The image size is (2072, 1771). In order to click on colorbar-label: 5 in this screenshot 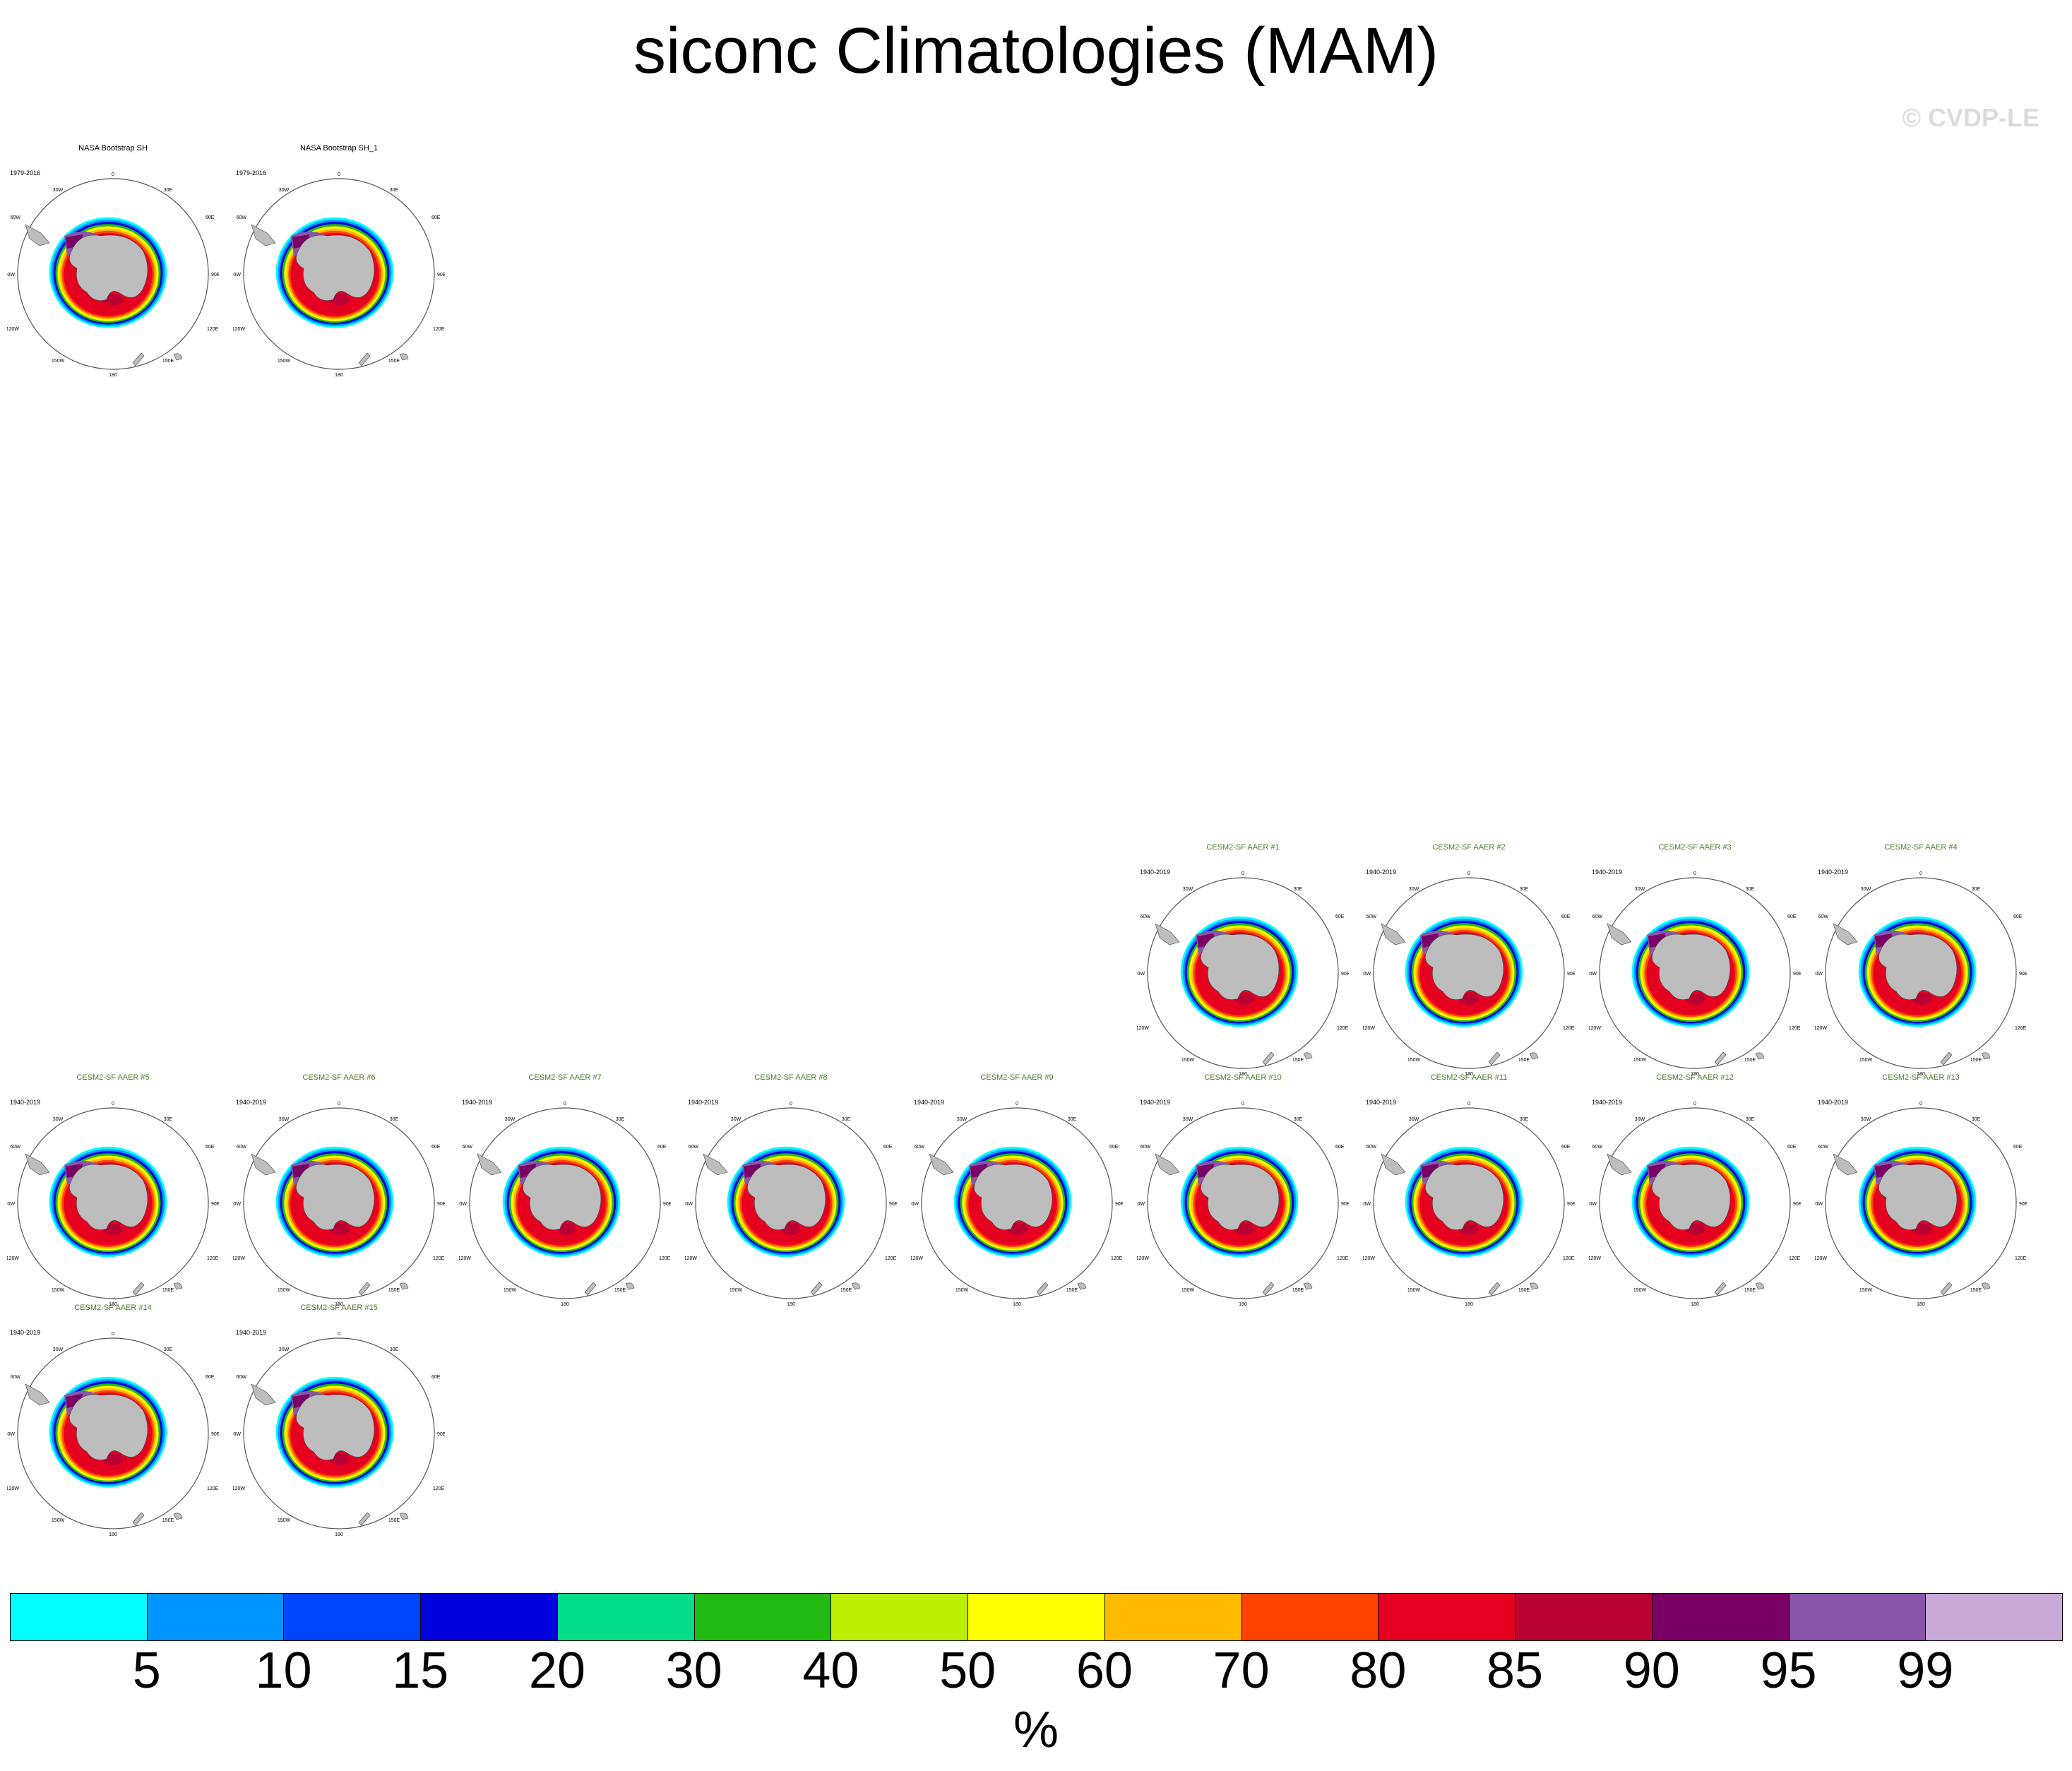, I will do `click(146, 1670)`.